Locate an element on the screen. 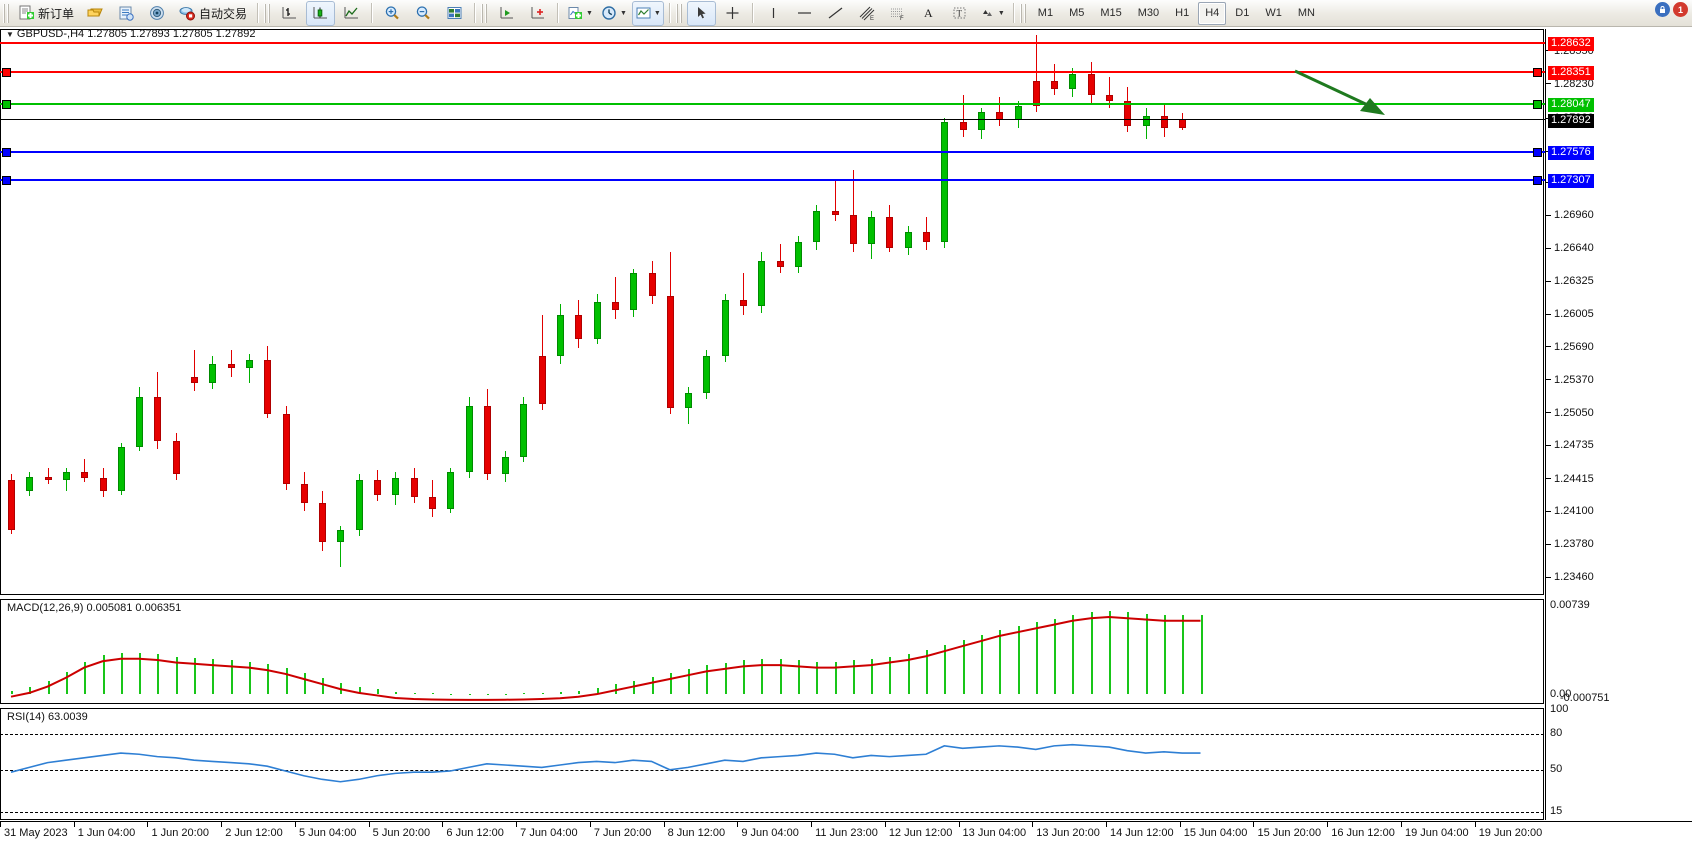  price-tick: 1.25050 is located at coordinates (1570, 413).